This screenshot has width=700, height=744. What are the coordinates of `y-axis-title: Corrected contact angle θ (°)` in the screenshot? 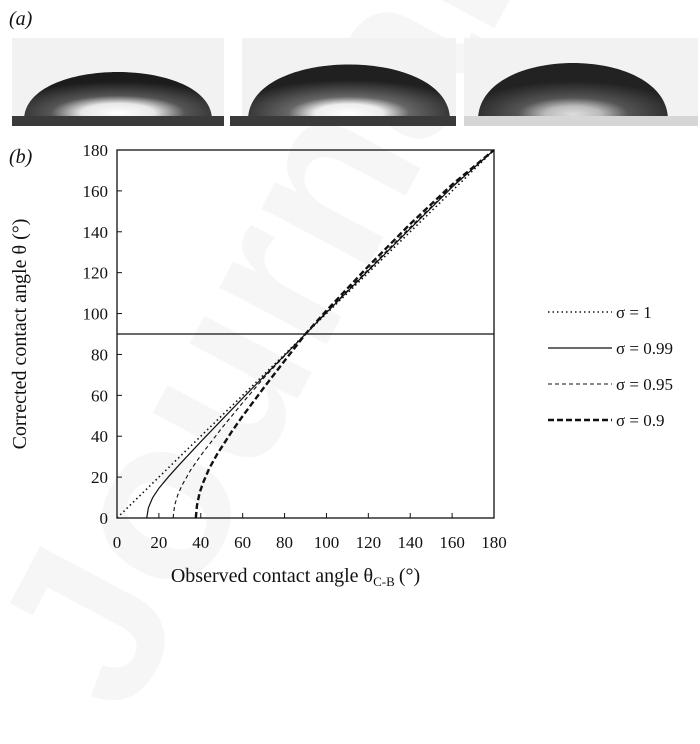 It's located at (20, 334).